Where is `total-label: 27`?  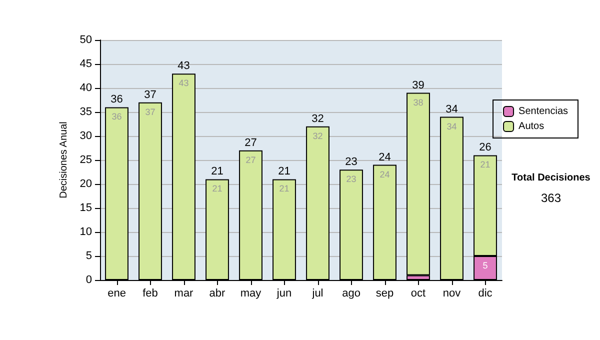 total-label: 27 is located at coordinates (250, 142).